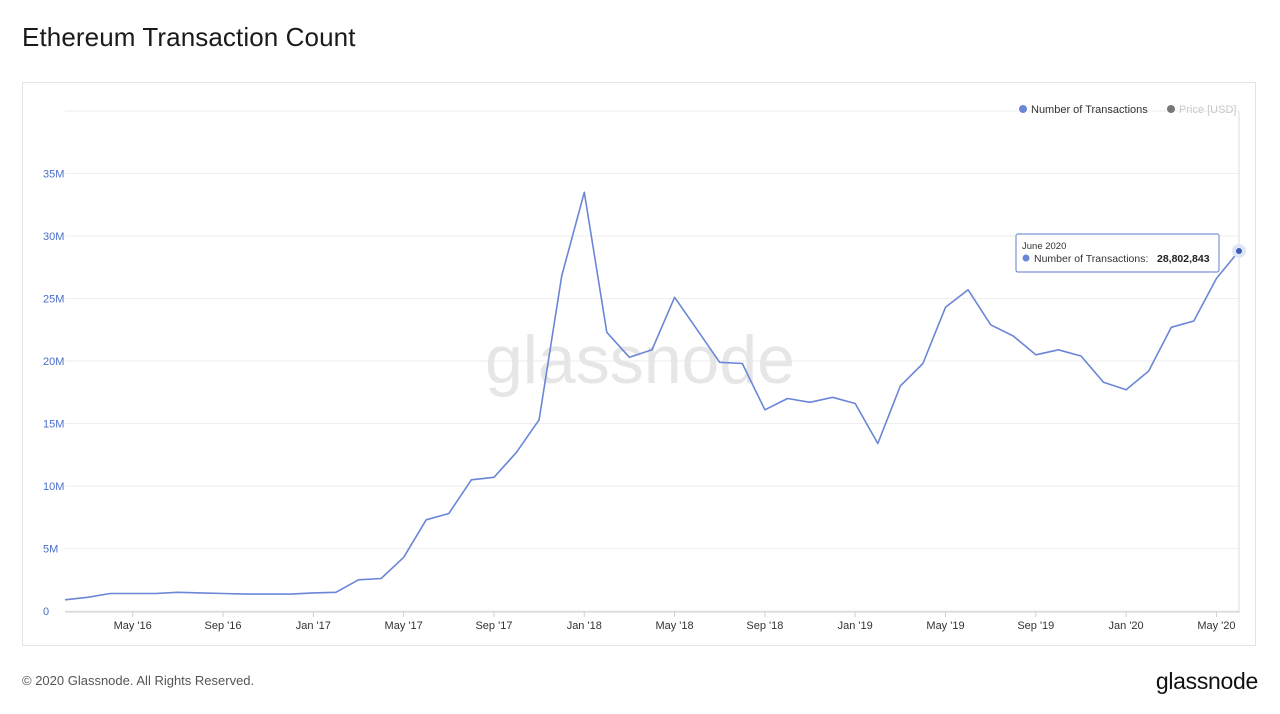  Describe the element at coordinates (1216, 626) in the screenshot. I see `x-tick-label: May '20` at that location.